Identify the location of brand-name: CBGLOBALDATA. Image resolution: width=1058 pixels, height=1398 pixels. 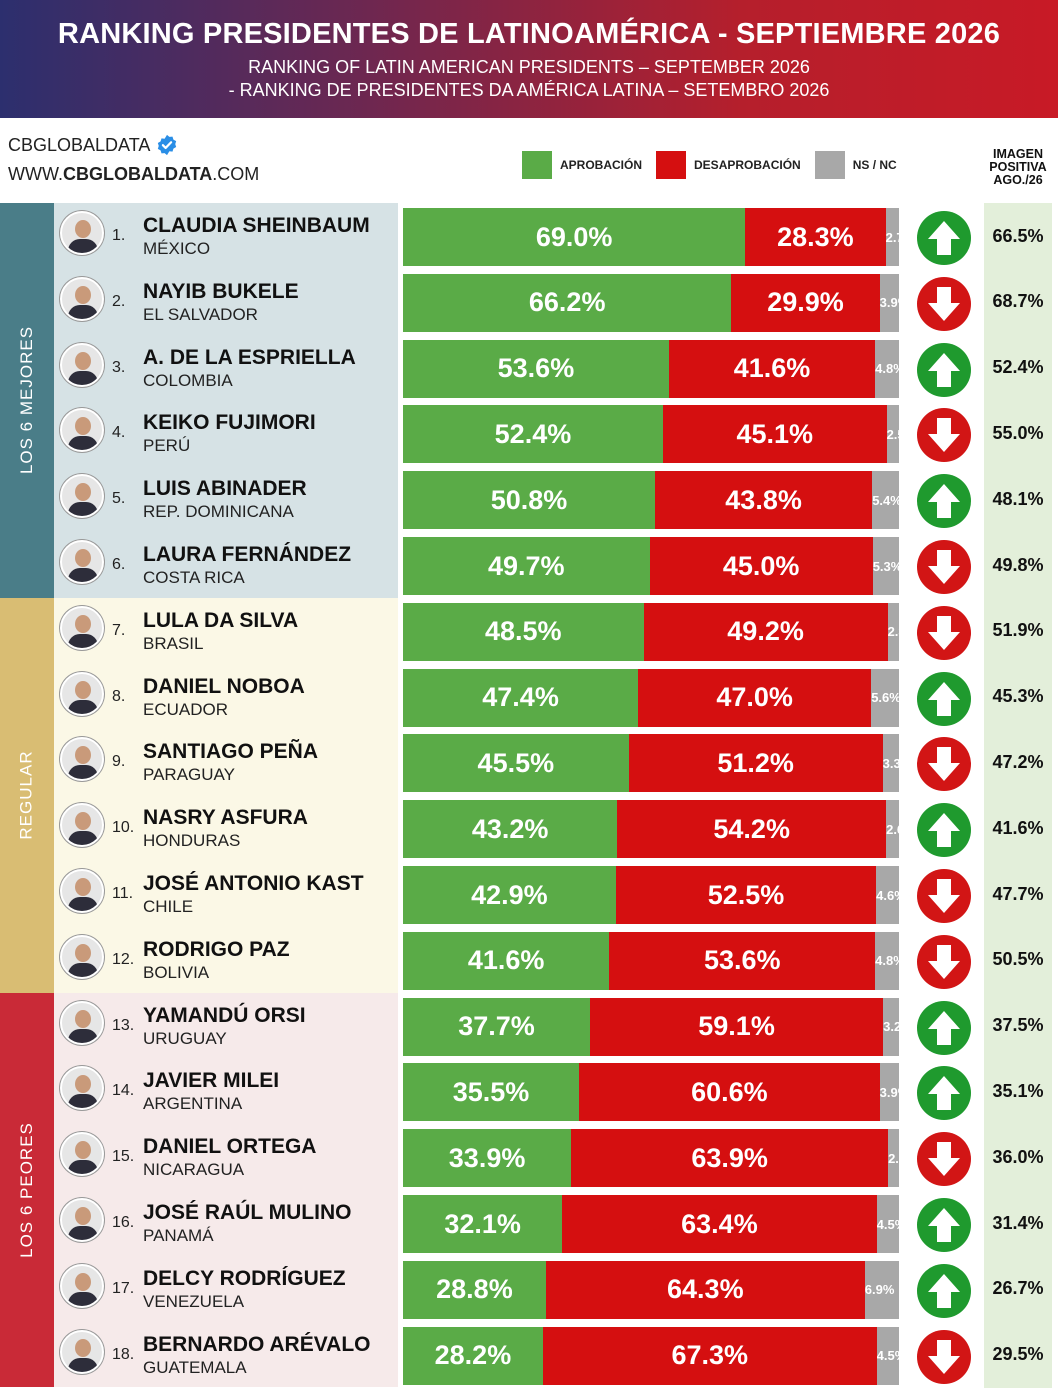
(79, 144).